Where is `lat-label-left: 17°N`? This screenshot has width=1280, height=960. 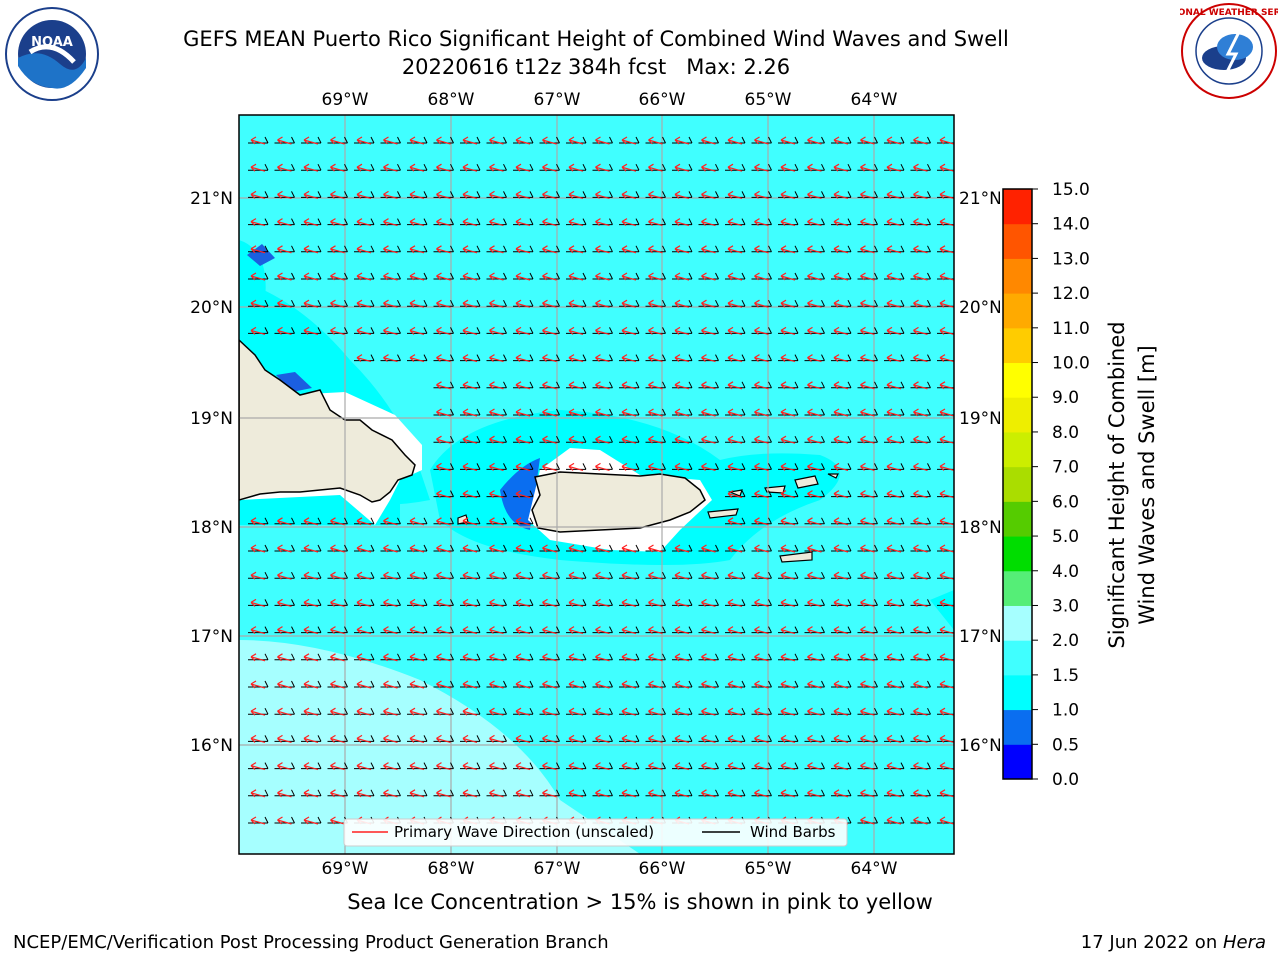 lat-label-left: 17°N is located at coordinates (211, 637).